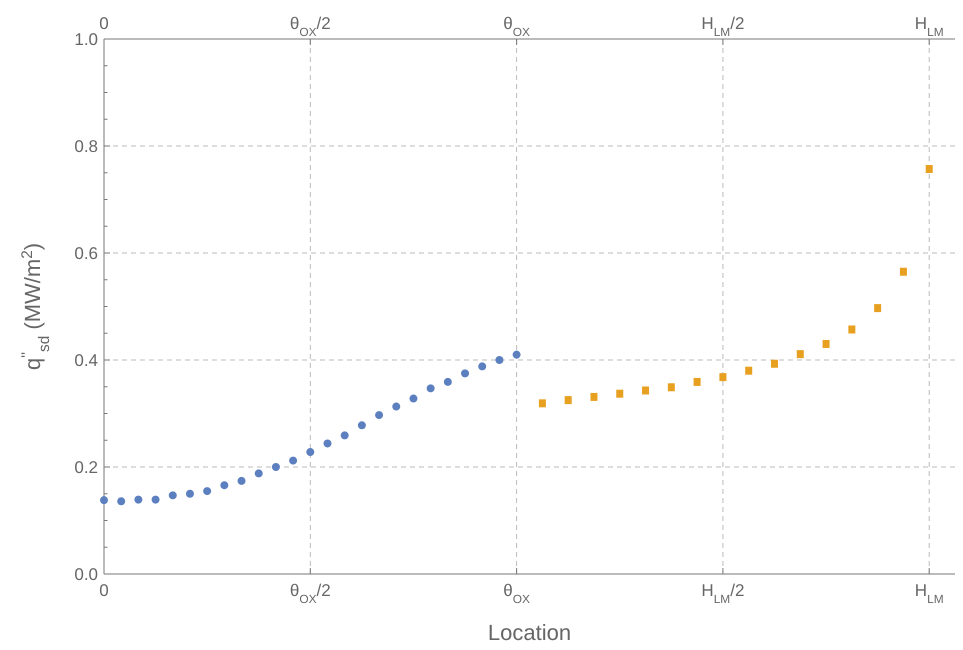  Describe the element at coordinates (86, 360) in the screenshot. I see `y-tick-label: 0.4` at that location.